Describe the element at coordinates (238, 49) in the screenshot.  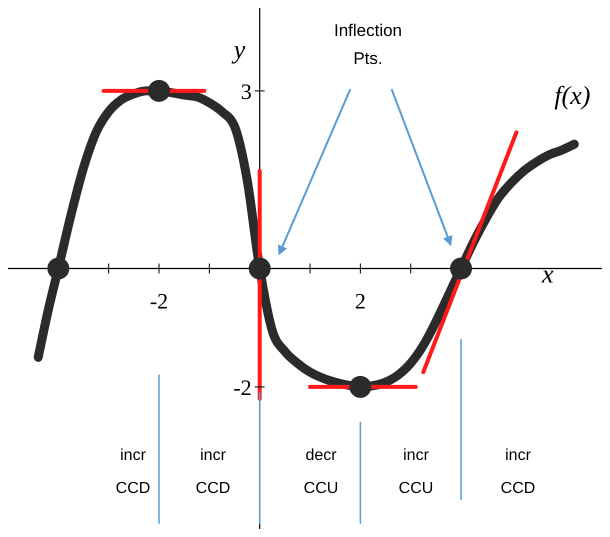
I see `y-axis-title: y` at that location.